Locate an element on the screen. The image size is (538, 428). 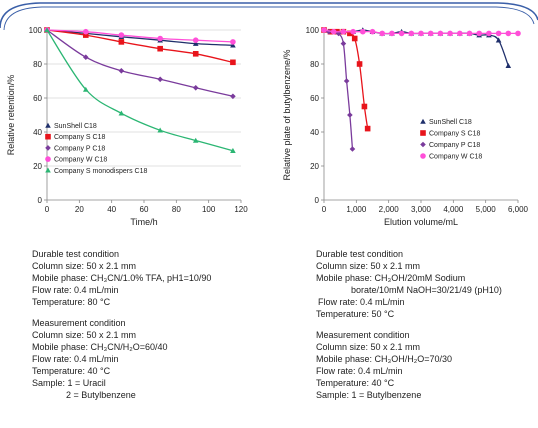
y-tick-label: 80 is located at coordinates (37, 64).